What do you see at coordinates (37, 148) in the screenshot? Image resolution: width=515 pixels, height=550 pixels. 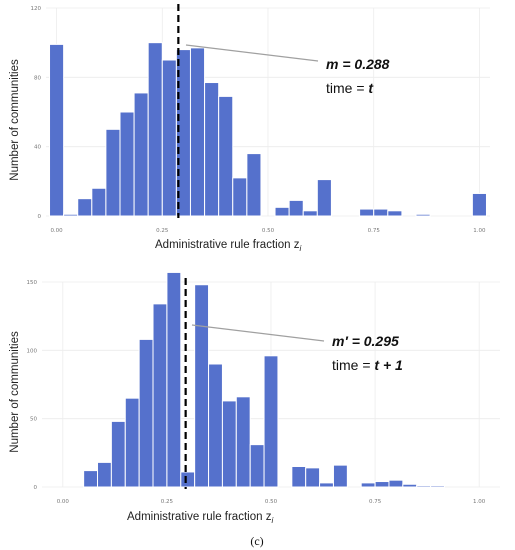 I see `y-tick-label: 40` at bounding box center [37, 148].